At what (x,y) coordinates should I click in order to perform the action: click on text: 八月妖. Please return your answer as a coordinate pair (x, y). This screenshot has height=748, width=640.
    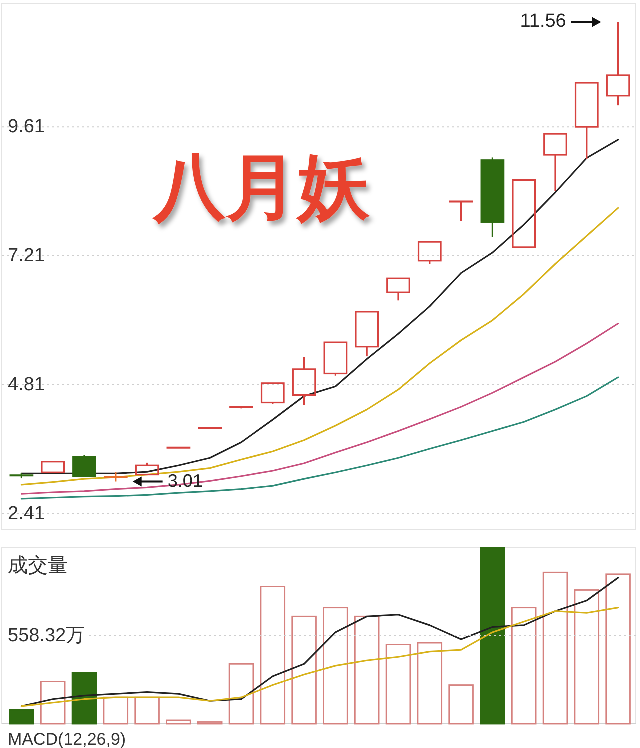
    Looking at the image, I should click on (261, 188).